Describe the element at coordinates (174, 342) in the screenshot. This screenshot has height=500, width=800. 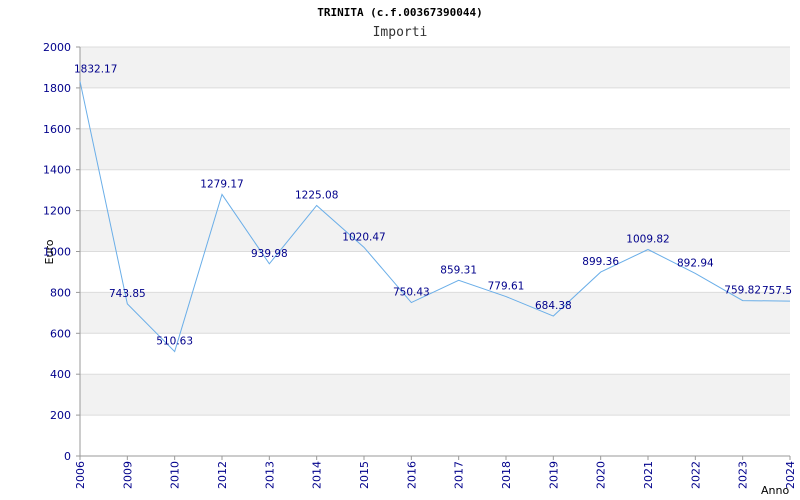
I see `data-label: 510.63` at that location.